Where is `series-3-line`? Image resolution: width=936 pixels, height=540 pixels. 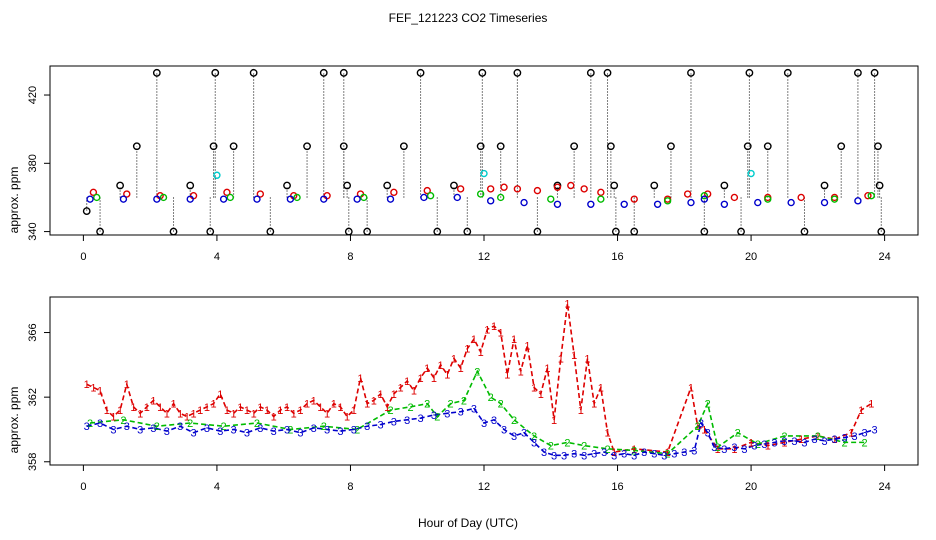 series-3-line is located at coordinates (480, 432).